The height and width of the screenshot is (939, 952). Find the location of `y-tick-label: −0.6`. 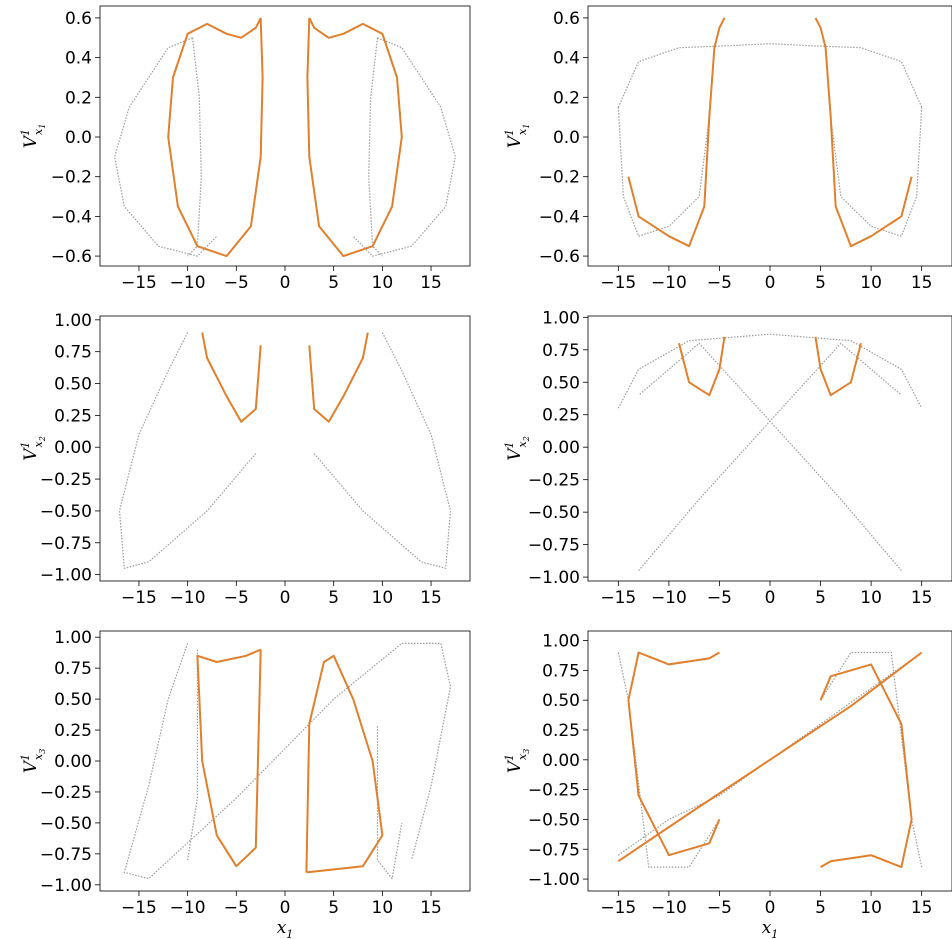

y-tick-label: −0.6 is located at coordinates (71, 257).